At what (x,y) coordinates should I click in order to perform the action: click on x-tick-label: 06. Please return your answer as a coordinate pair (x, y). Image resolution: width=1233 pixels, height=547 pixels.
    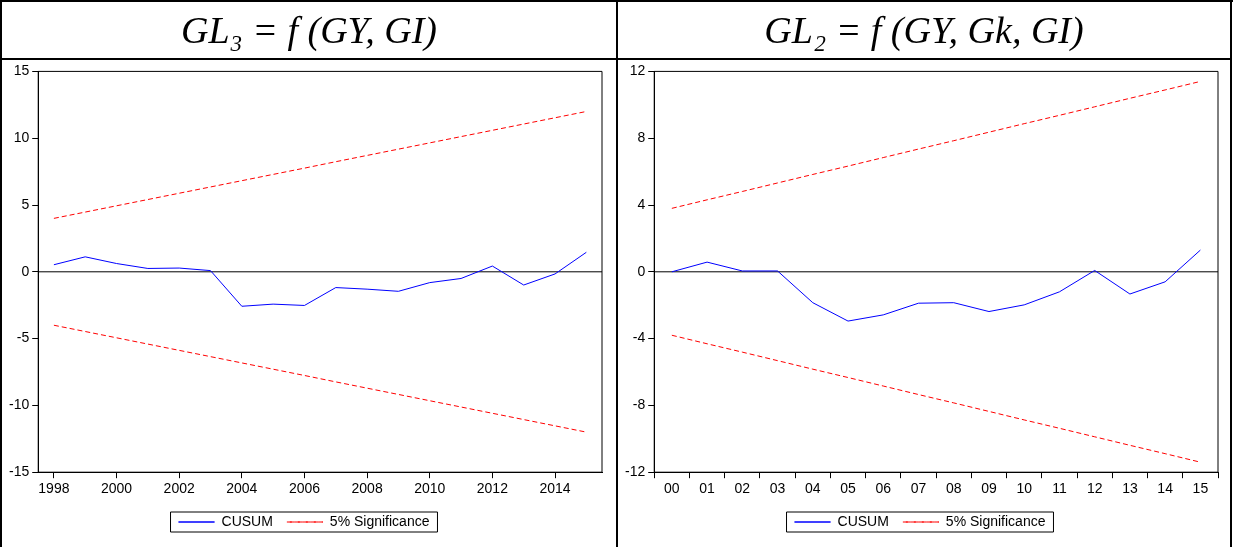
    Looking at the image, I should click on (883, 488).